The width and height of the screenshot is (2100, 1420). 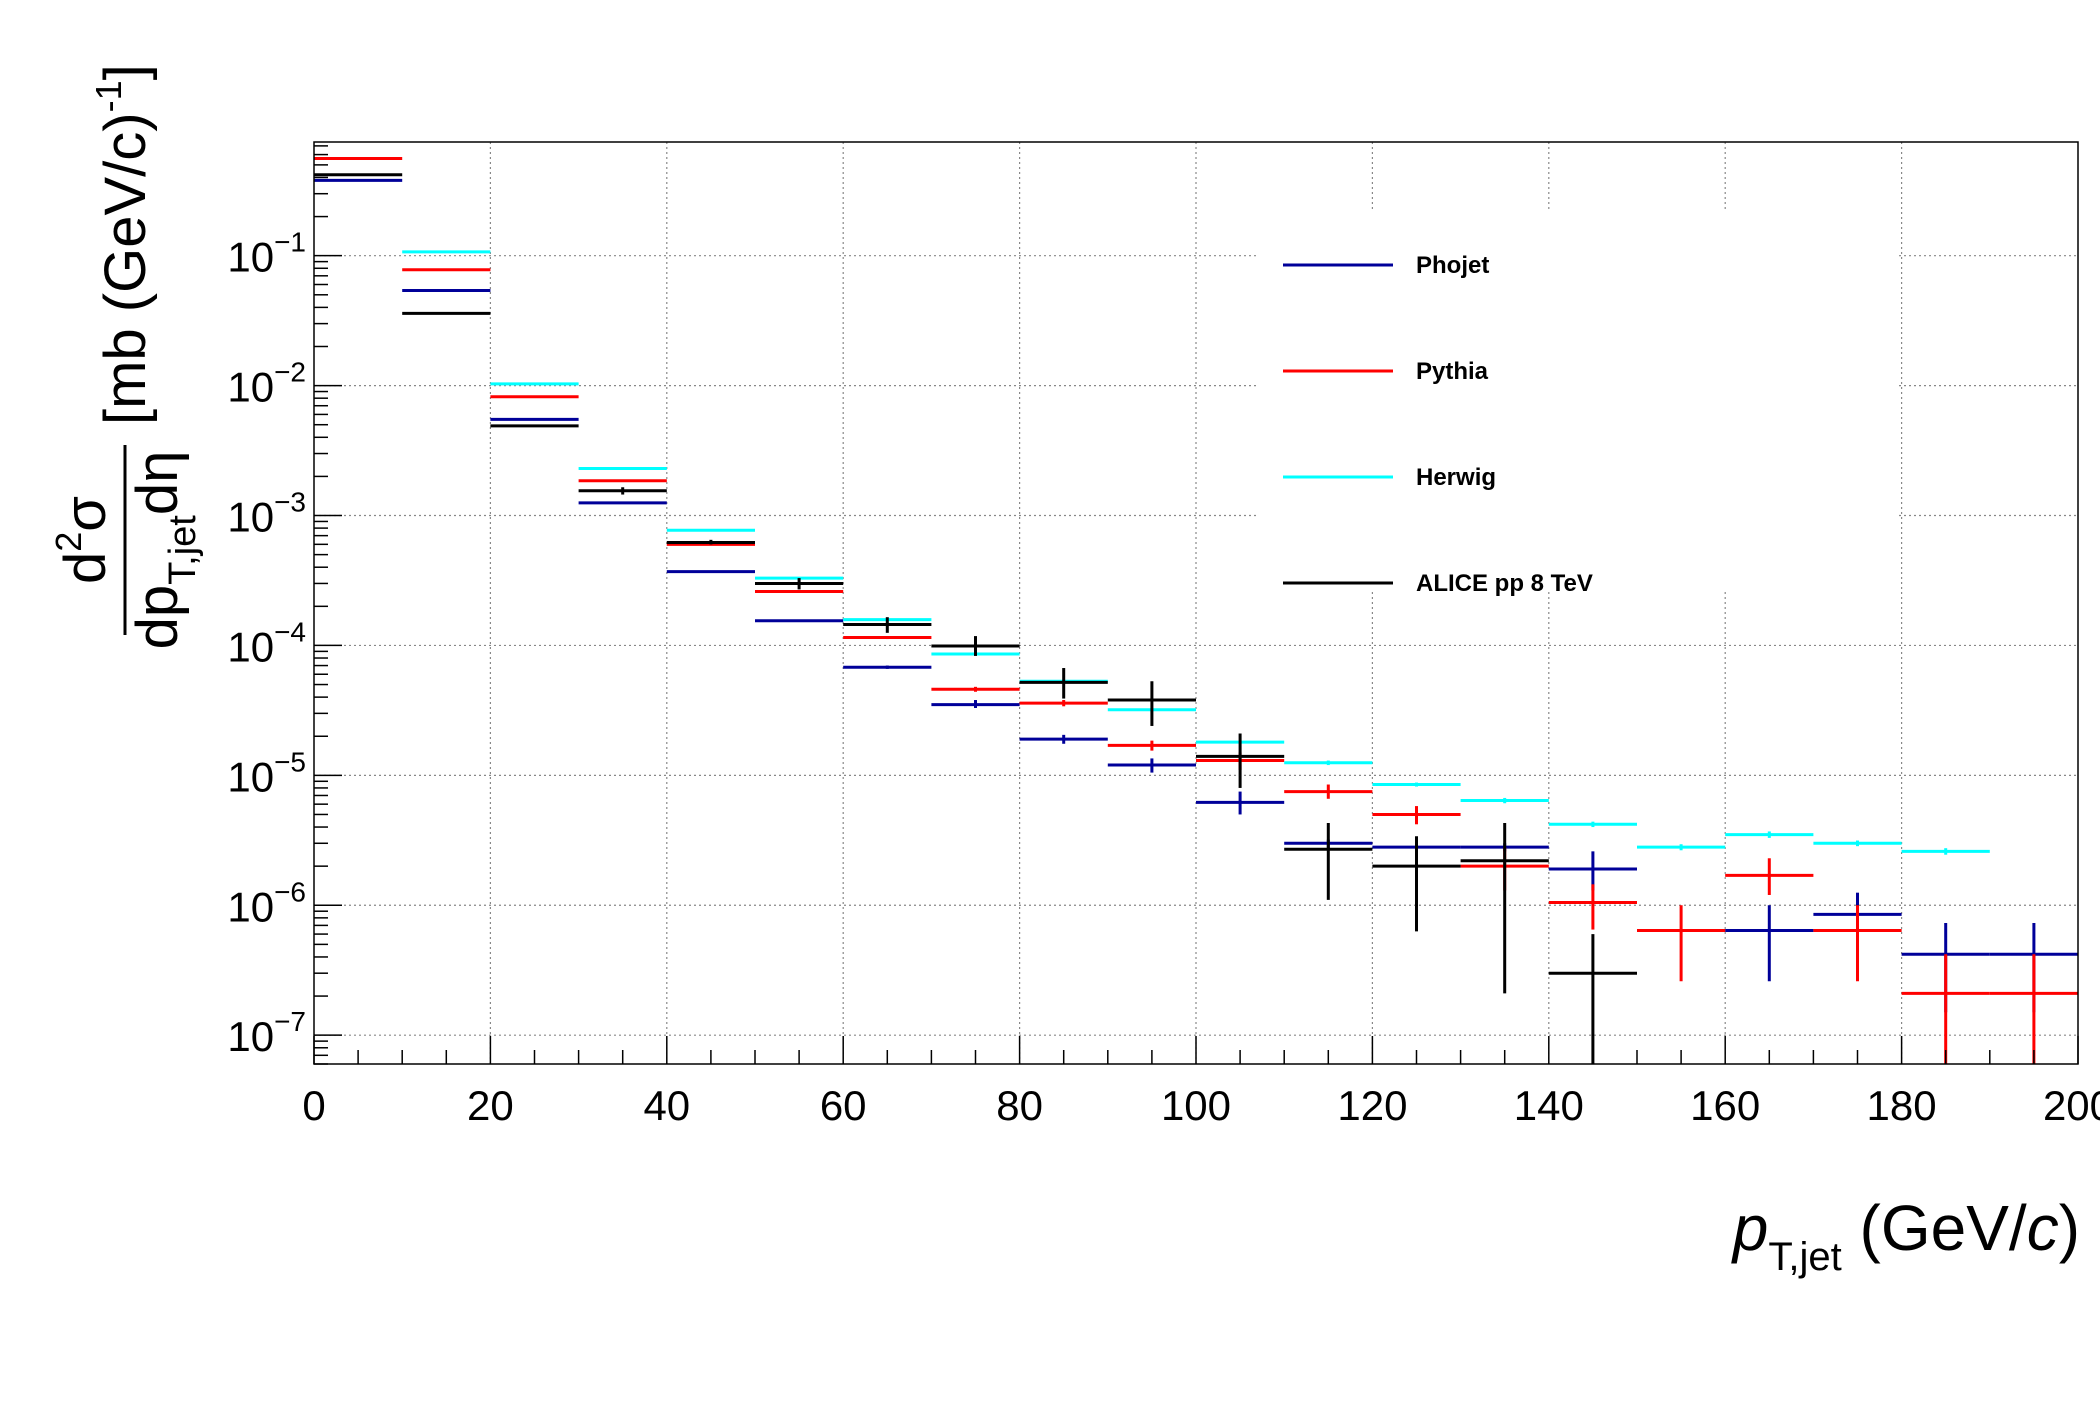 What do you see at coordinates (266, 773) in the screenshot?
I see `y-tick-label: 10⁻⁵` at bounding box center [266, 773].